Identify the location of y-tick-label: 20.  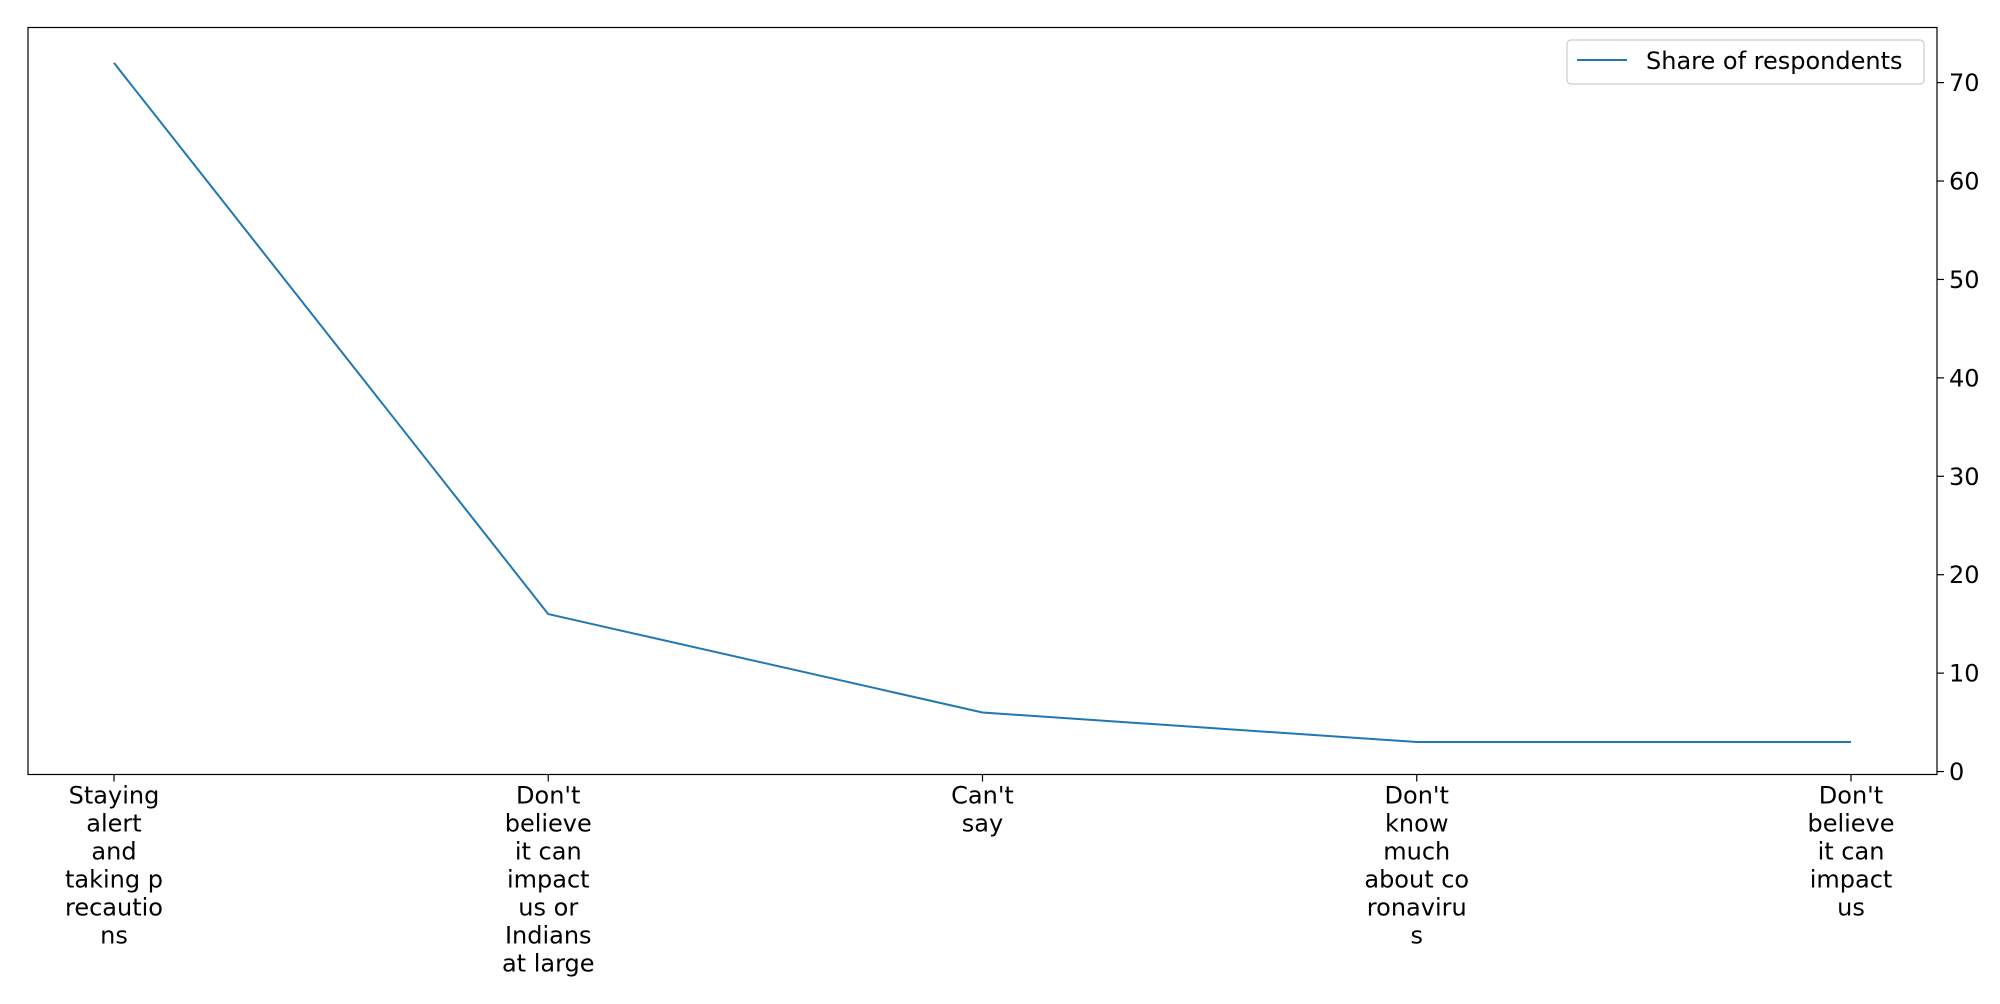
(1964, 575).